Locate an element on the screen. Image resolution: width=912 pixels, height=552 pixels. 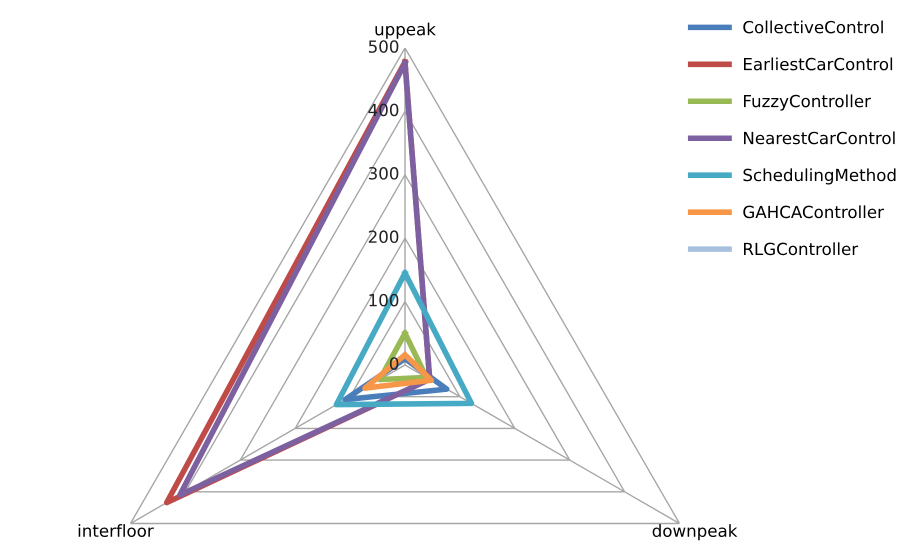
legend-label: CollectiveControl is located at coordinates (813, 27).